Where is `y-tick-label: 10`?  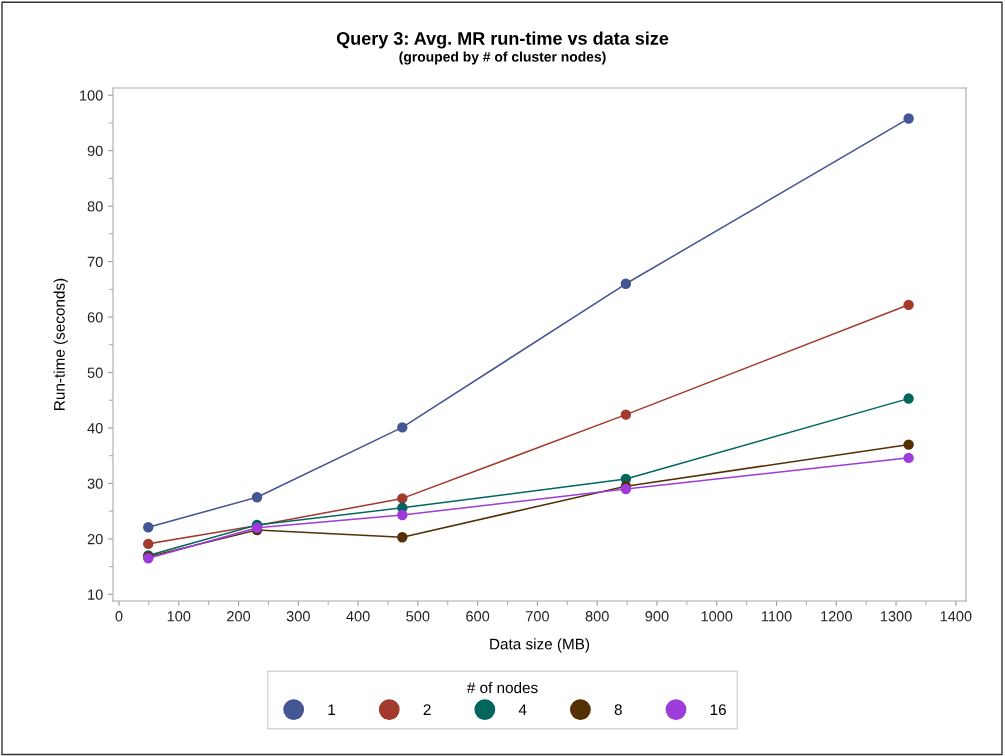
y-tick-label: 10 is located at coordinates (95, 594).